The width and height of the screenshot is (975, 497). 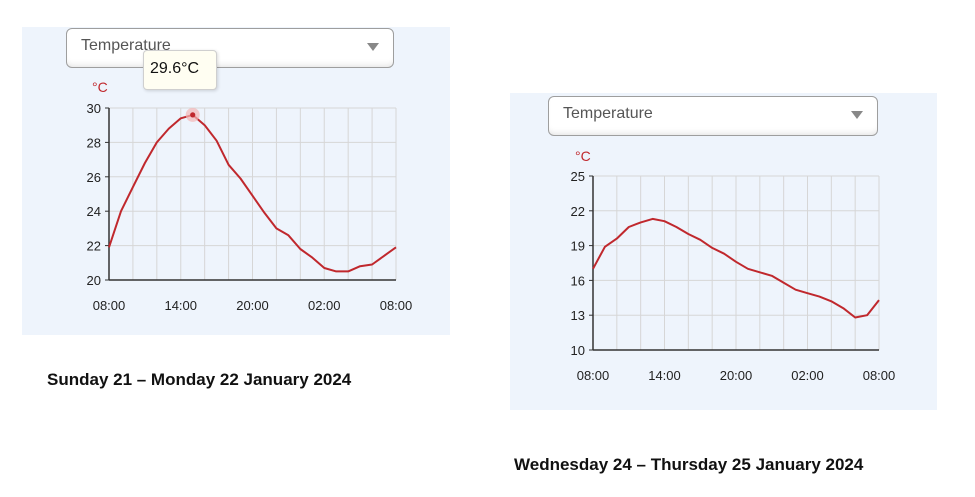 What do you see at coordinates (175, 68) in the screenshot?
I see `tooltip-value: 29.6°C` at bounding box center [175, 68].